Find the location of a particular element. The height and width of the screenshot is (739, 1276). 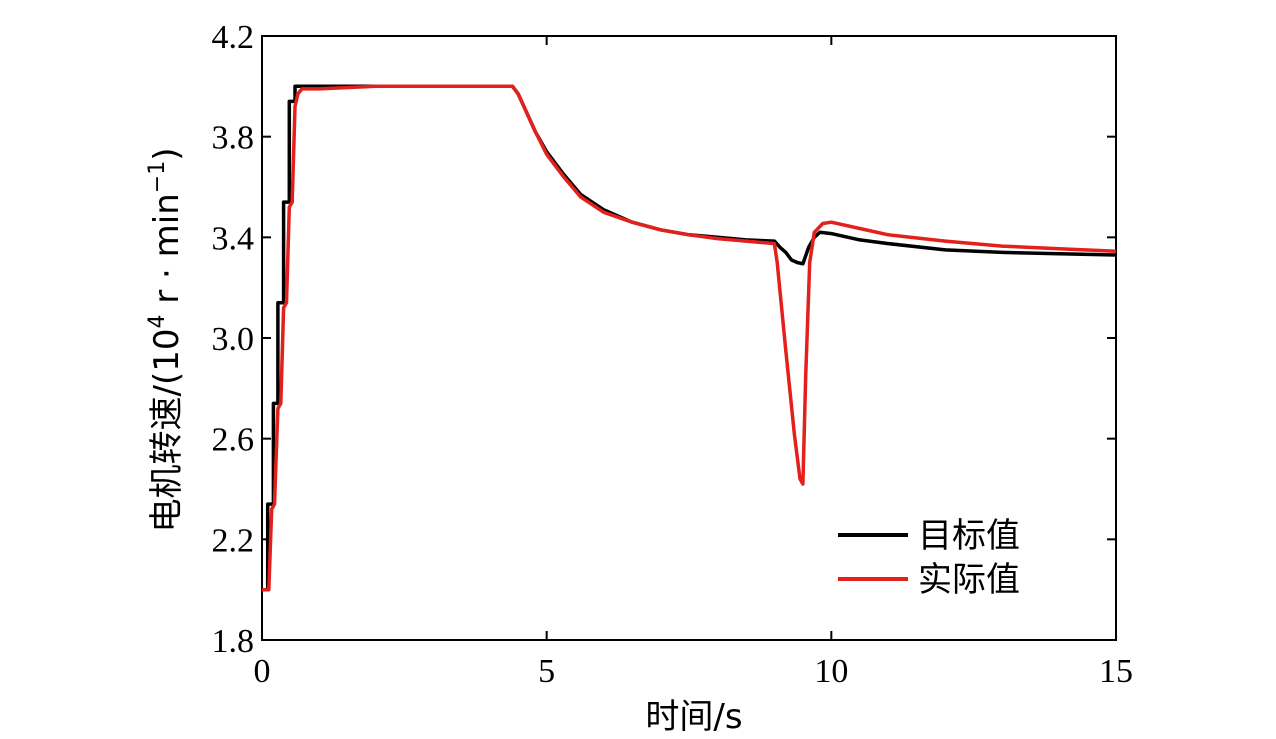

x-tick-label-0: 0 is located at coordinates (262, 671).